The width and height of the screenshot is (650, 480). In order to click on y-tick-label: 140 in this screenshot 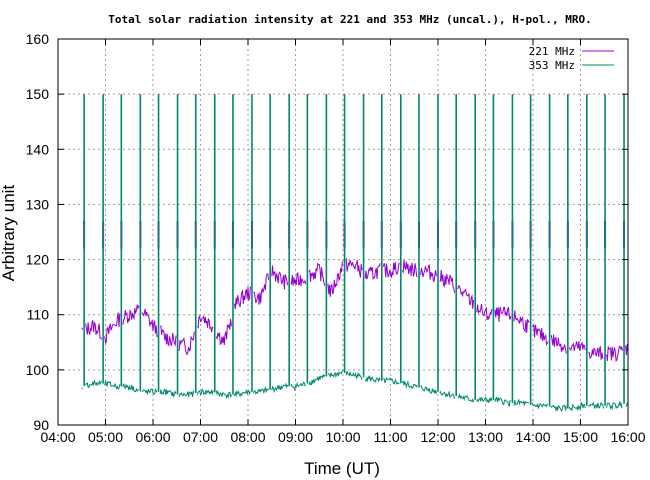, I will do `click(38, 149)`.